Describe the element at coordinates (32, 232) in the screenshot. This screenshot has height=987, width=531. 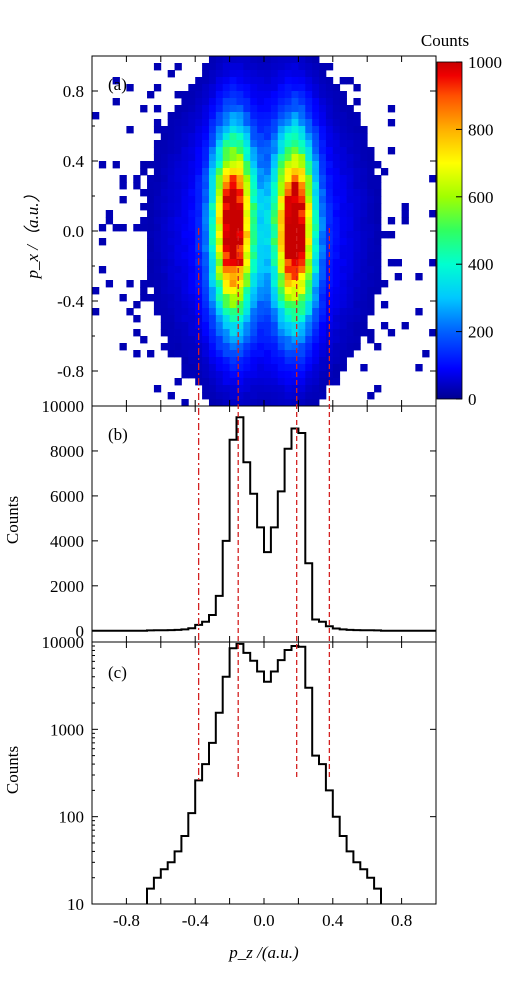
I see `panel-a-ylabel-text: p_x /（a.u.）` at that location.